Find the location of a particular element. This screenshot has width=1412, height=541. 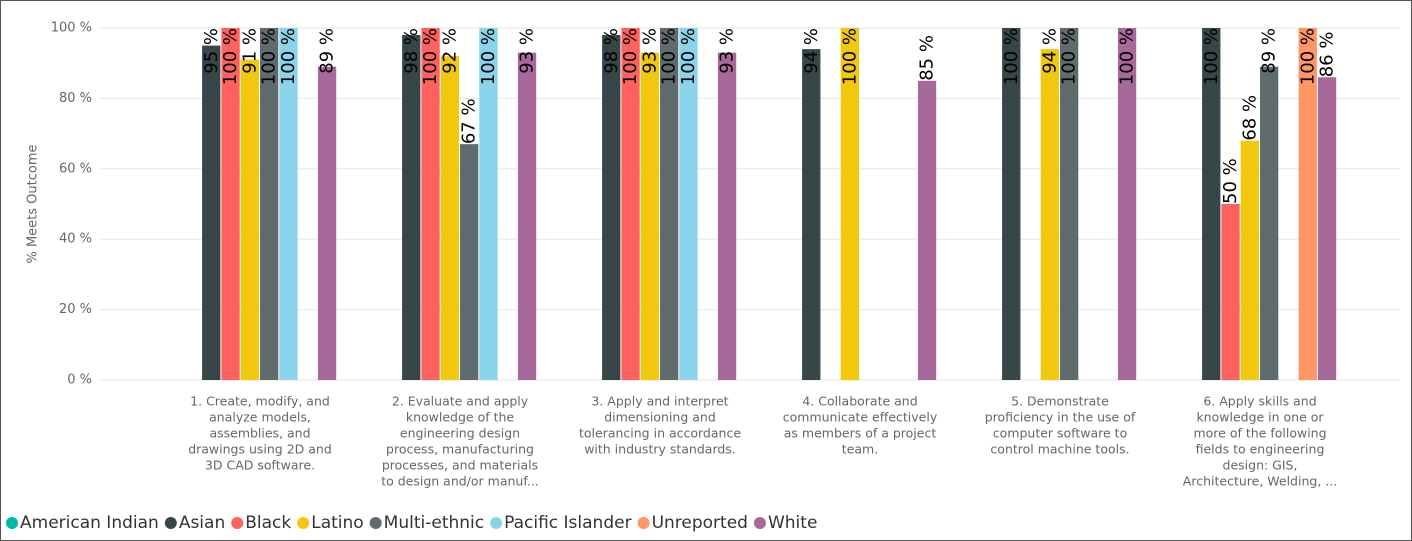

y-tick-label: 60 % is located at coordinates (75, 168).